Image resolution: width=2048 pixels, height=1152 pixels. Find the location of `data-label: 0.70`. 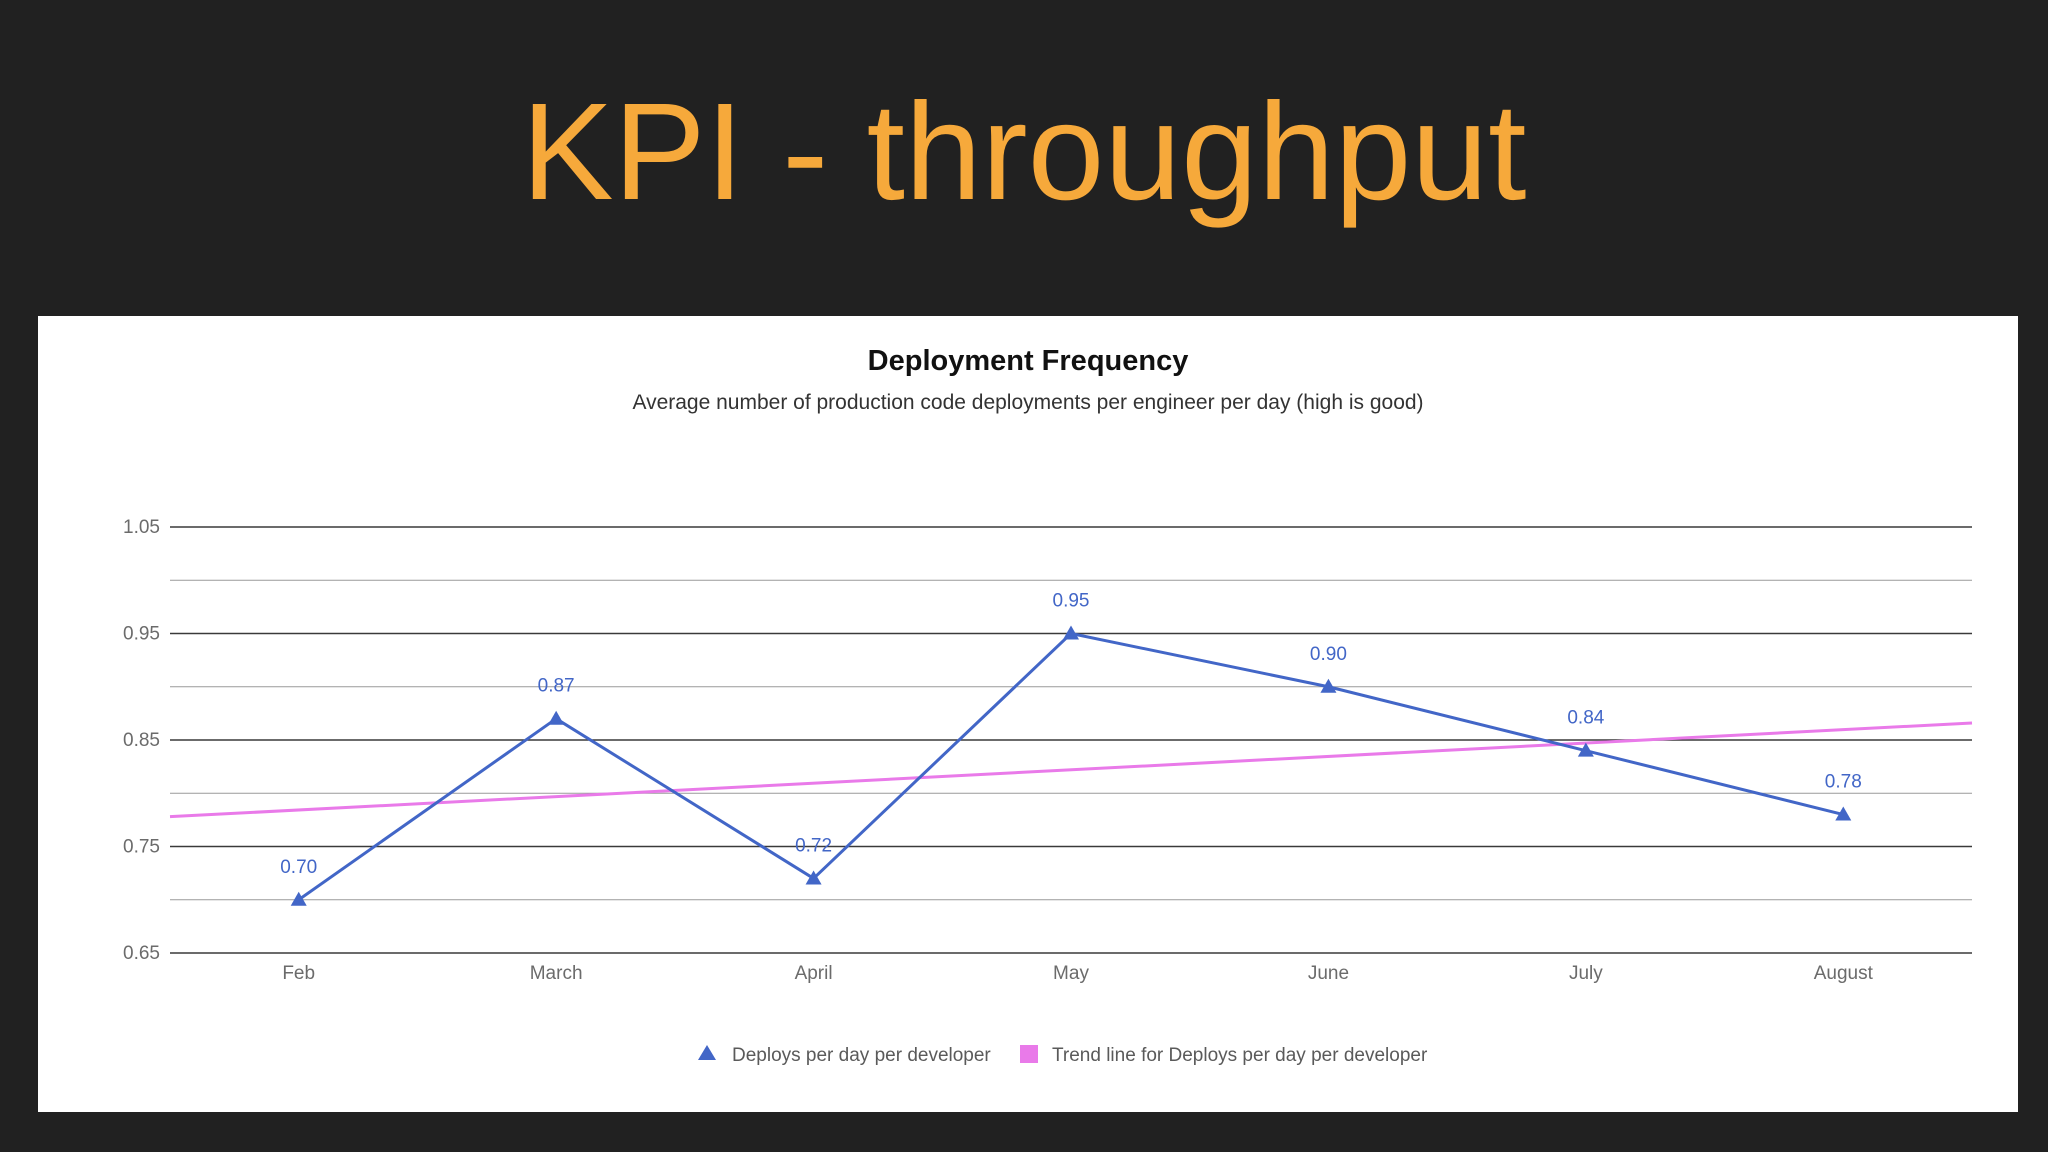

data-label: 0.70 is located at coordinates (298, 867).